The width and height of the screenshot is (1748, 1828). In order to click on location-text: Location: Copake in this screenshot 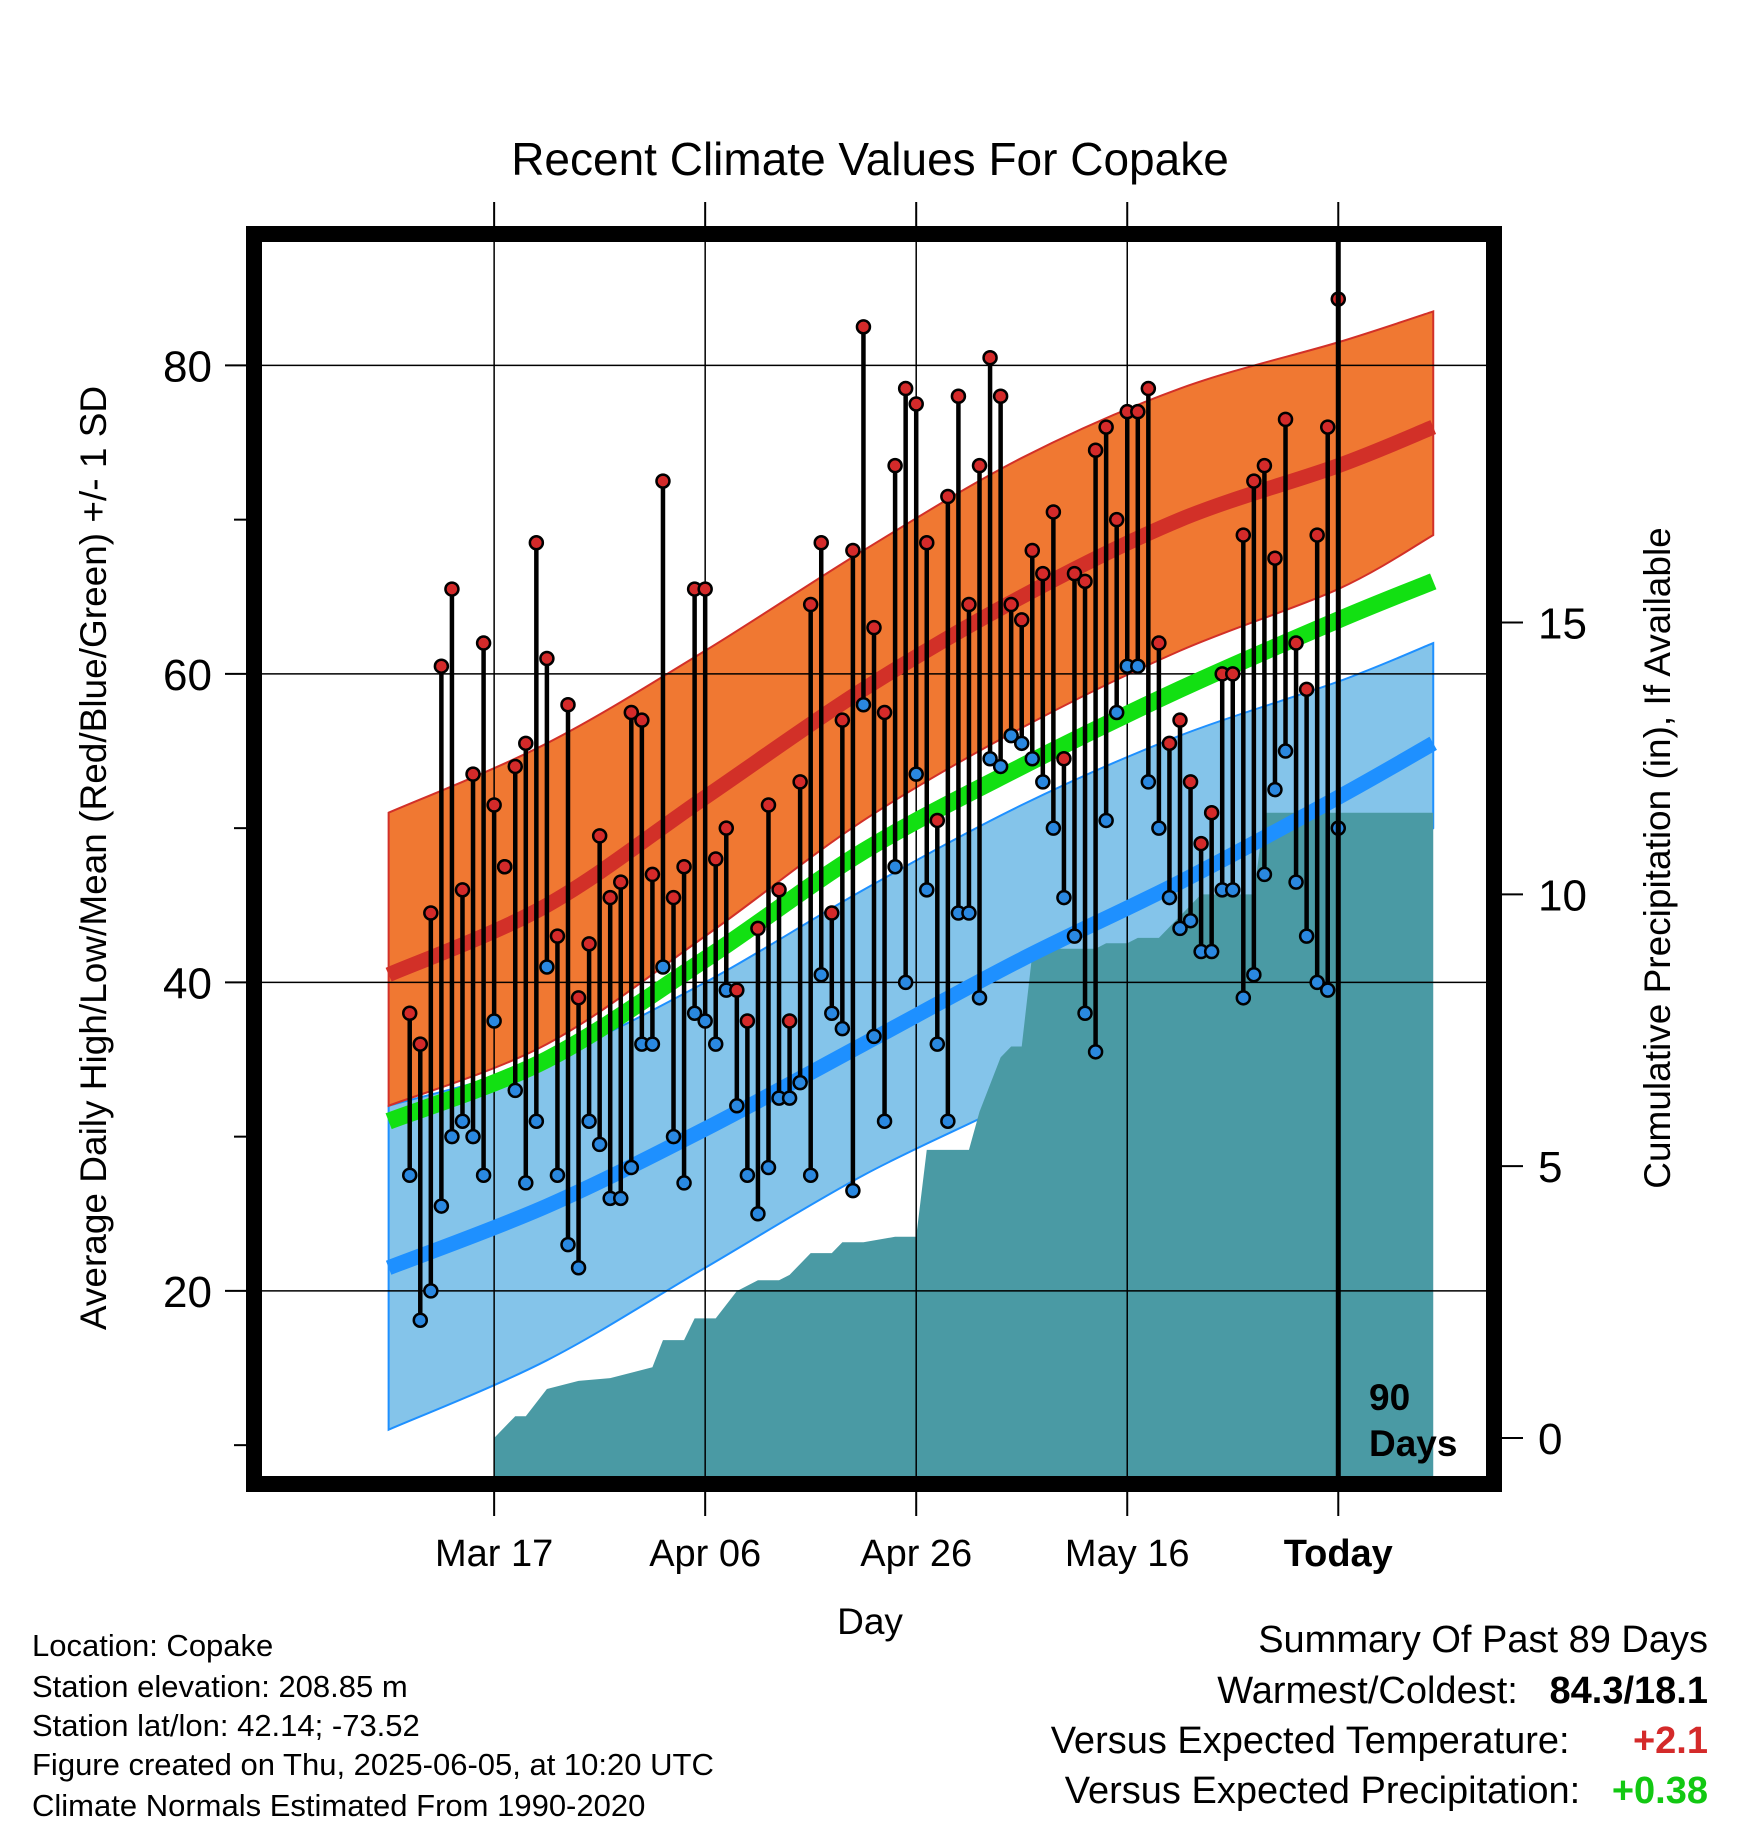, I will do `click(153, 1645)`.